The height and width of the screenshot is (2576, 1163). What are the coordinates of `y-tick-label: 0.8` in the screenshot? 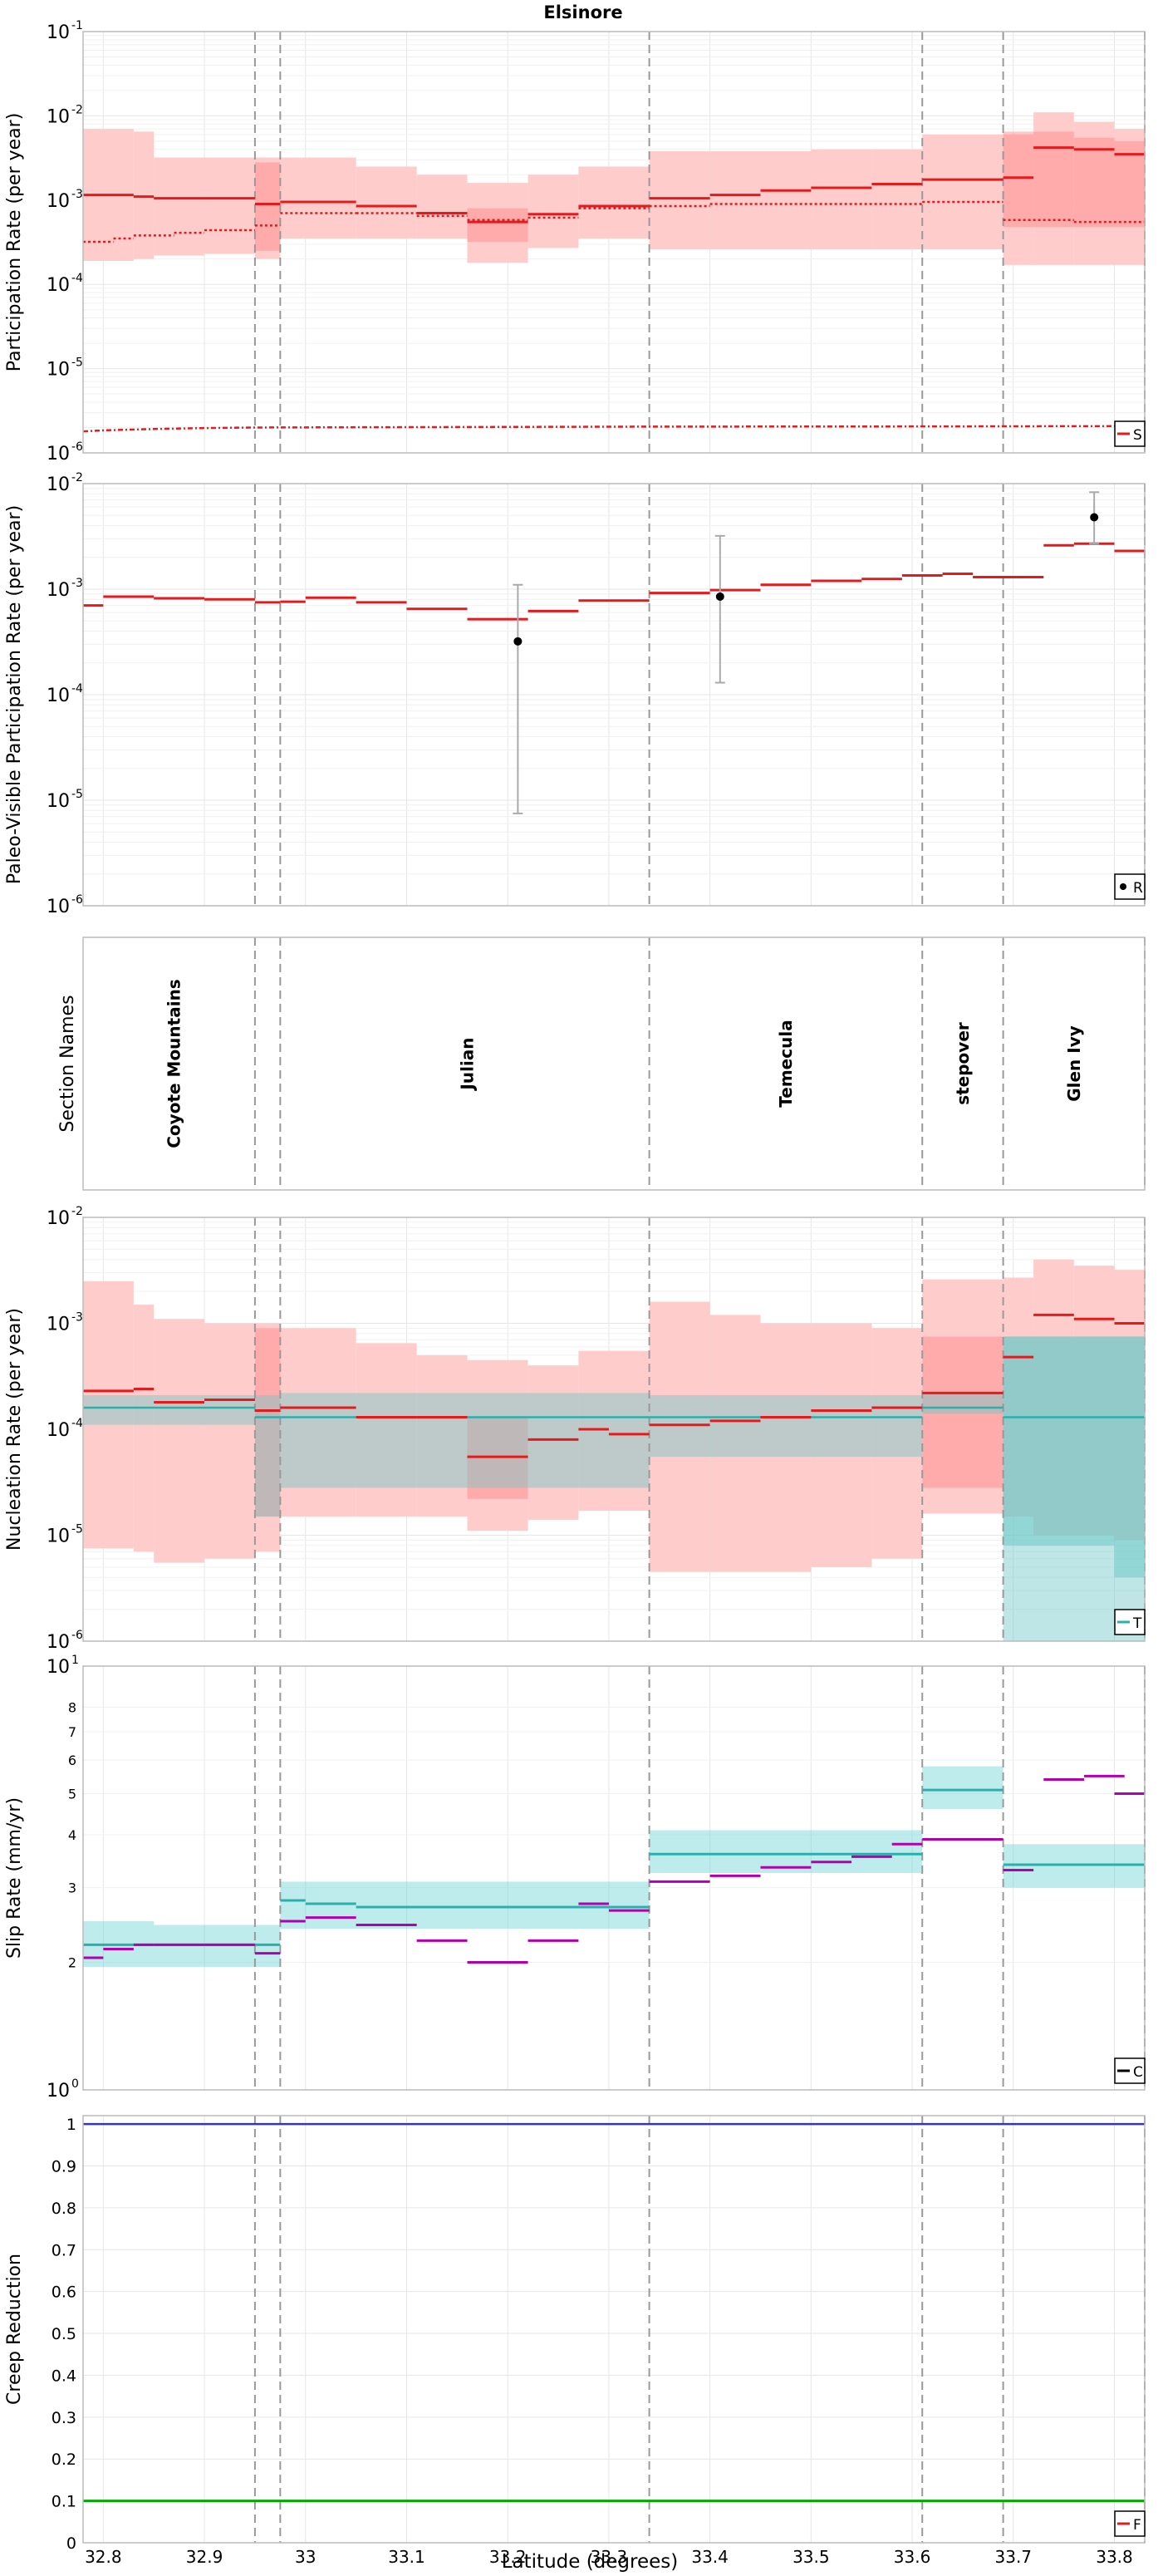 It's located at (64, 2209).